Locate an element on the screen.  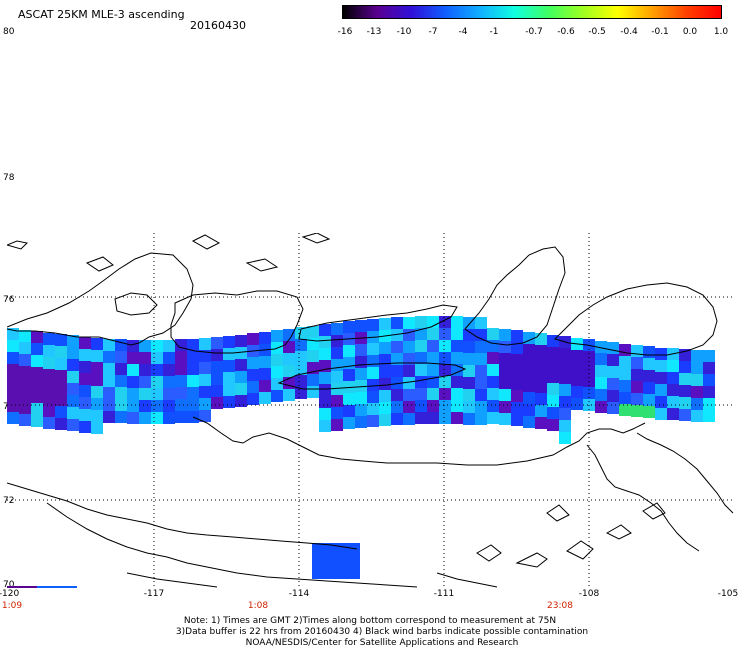
colorbar-label: -0.6 is located at coordinates (566, 32).